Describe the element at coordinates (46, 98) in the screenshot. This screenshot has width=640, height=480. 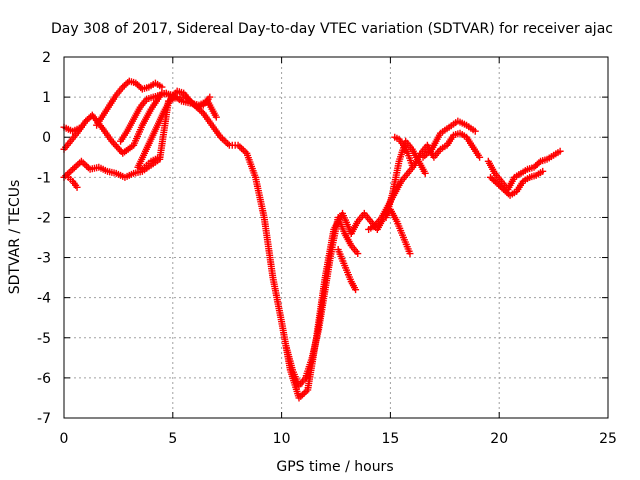
I see `y-tick-label: 1` at that location.